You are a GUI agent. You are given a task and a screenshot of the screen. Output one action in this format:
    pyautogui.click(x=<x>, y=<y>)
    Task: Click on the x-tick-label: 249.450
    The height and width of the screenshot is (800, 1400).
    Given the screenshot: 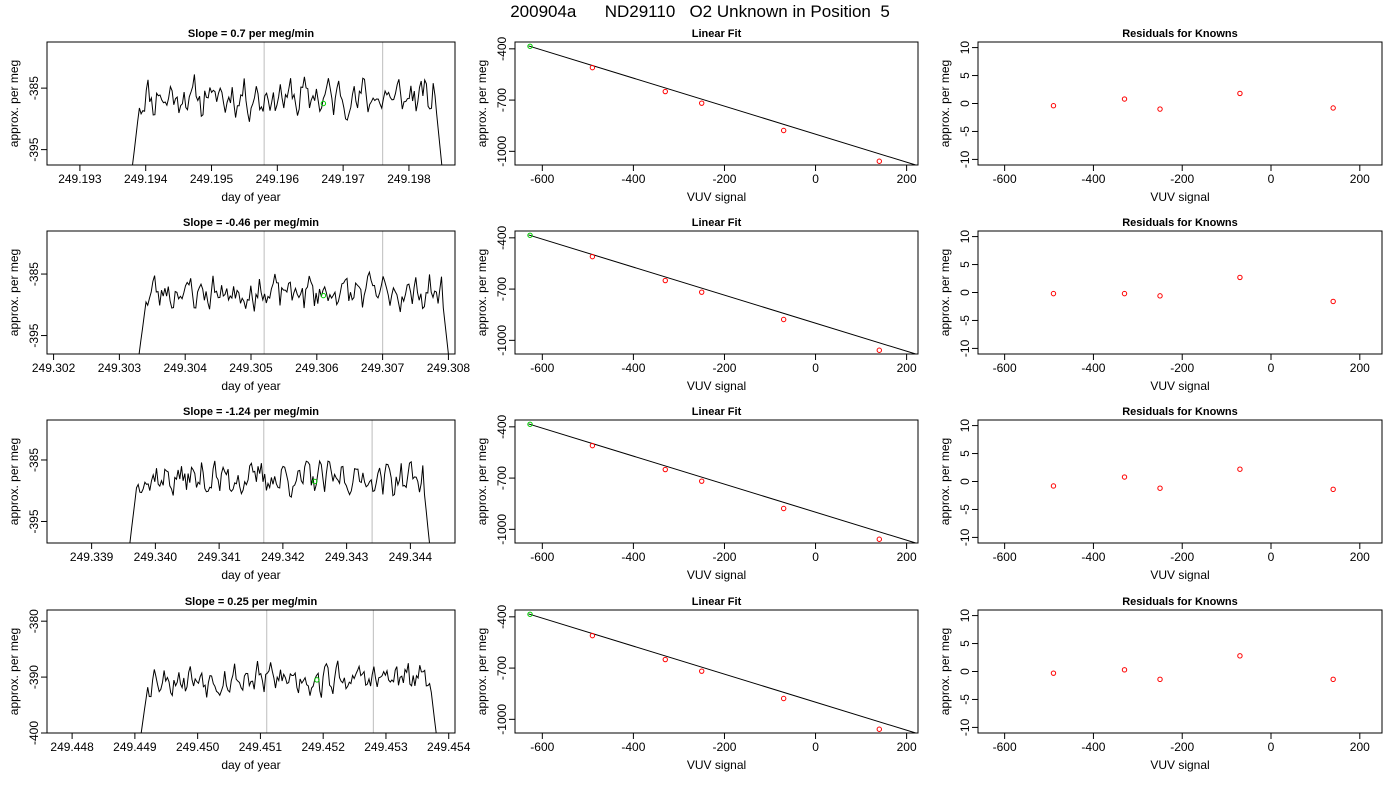 What is the action you would take?
    pyautogui.click(x=198, y=747)
    